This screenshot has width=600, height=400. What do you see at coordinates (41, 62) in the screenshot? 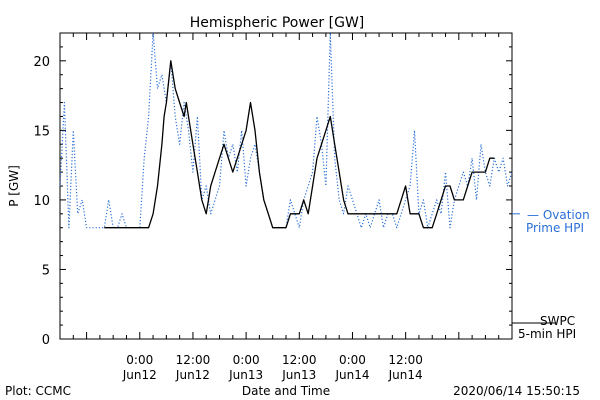
I see `y-tick-label: 20` at bounding box center [41, 62].